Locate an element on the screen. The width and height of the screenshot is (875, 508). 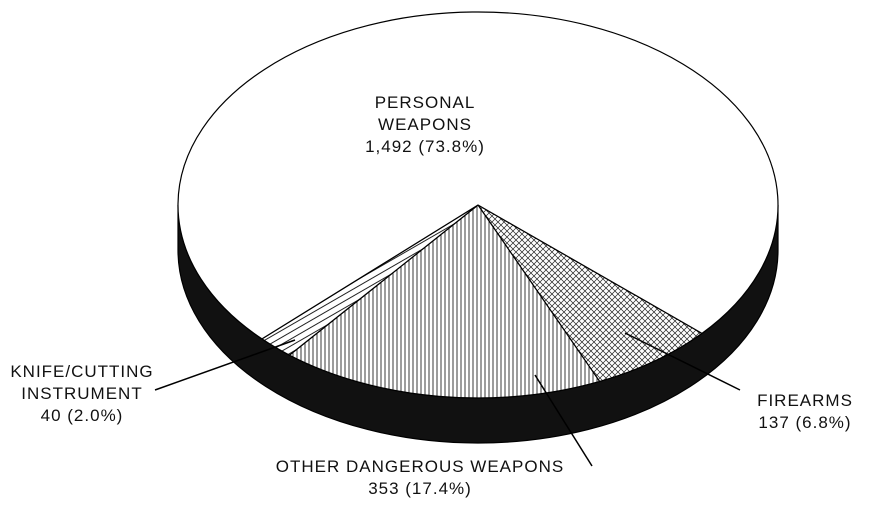
category-label: OTHER DANGEROUS WEAPONS is located at coordinates (420, 466).